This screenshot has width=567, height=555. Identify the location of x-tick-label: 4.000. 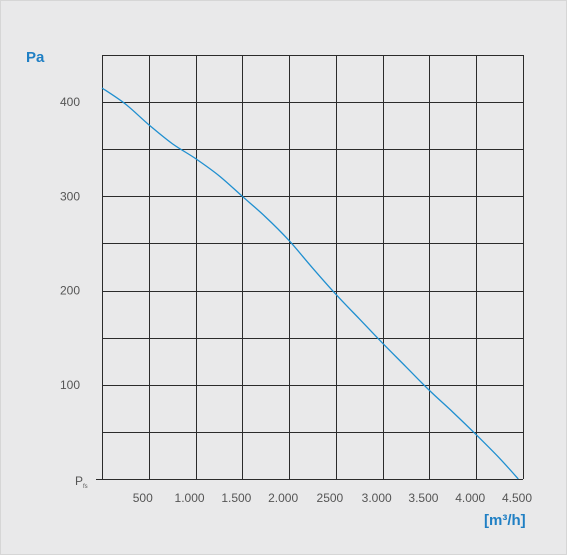
(470, 498).